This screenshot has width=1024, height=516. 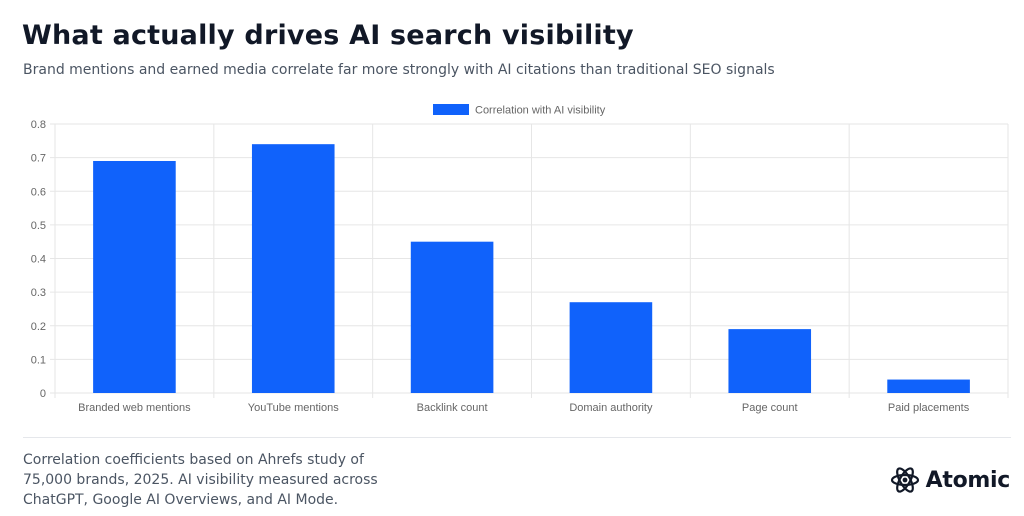 I want to click on y-tick-label: 0.6, so click(x=38, y=192).